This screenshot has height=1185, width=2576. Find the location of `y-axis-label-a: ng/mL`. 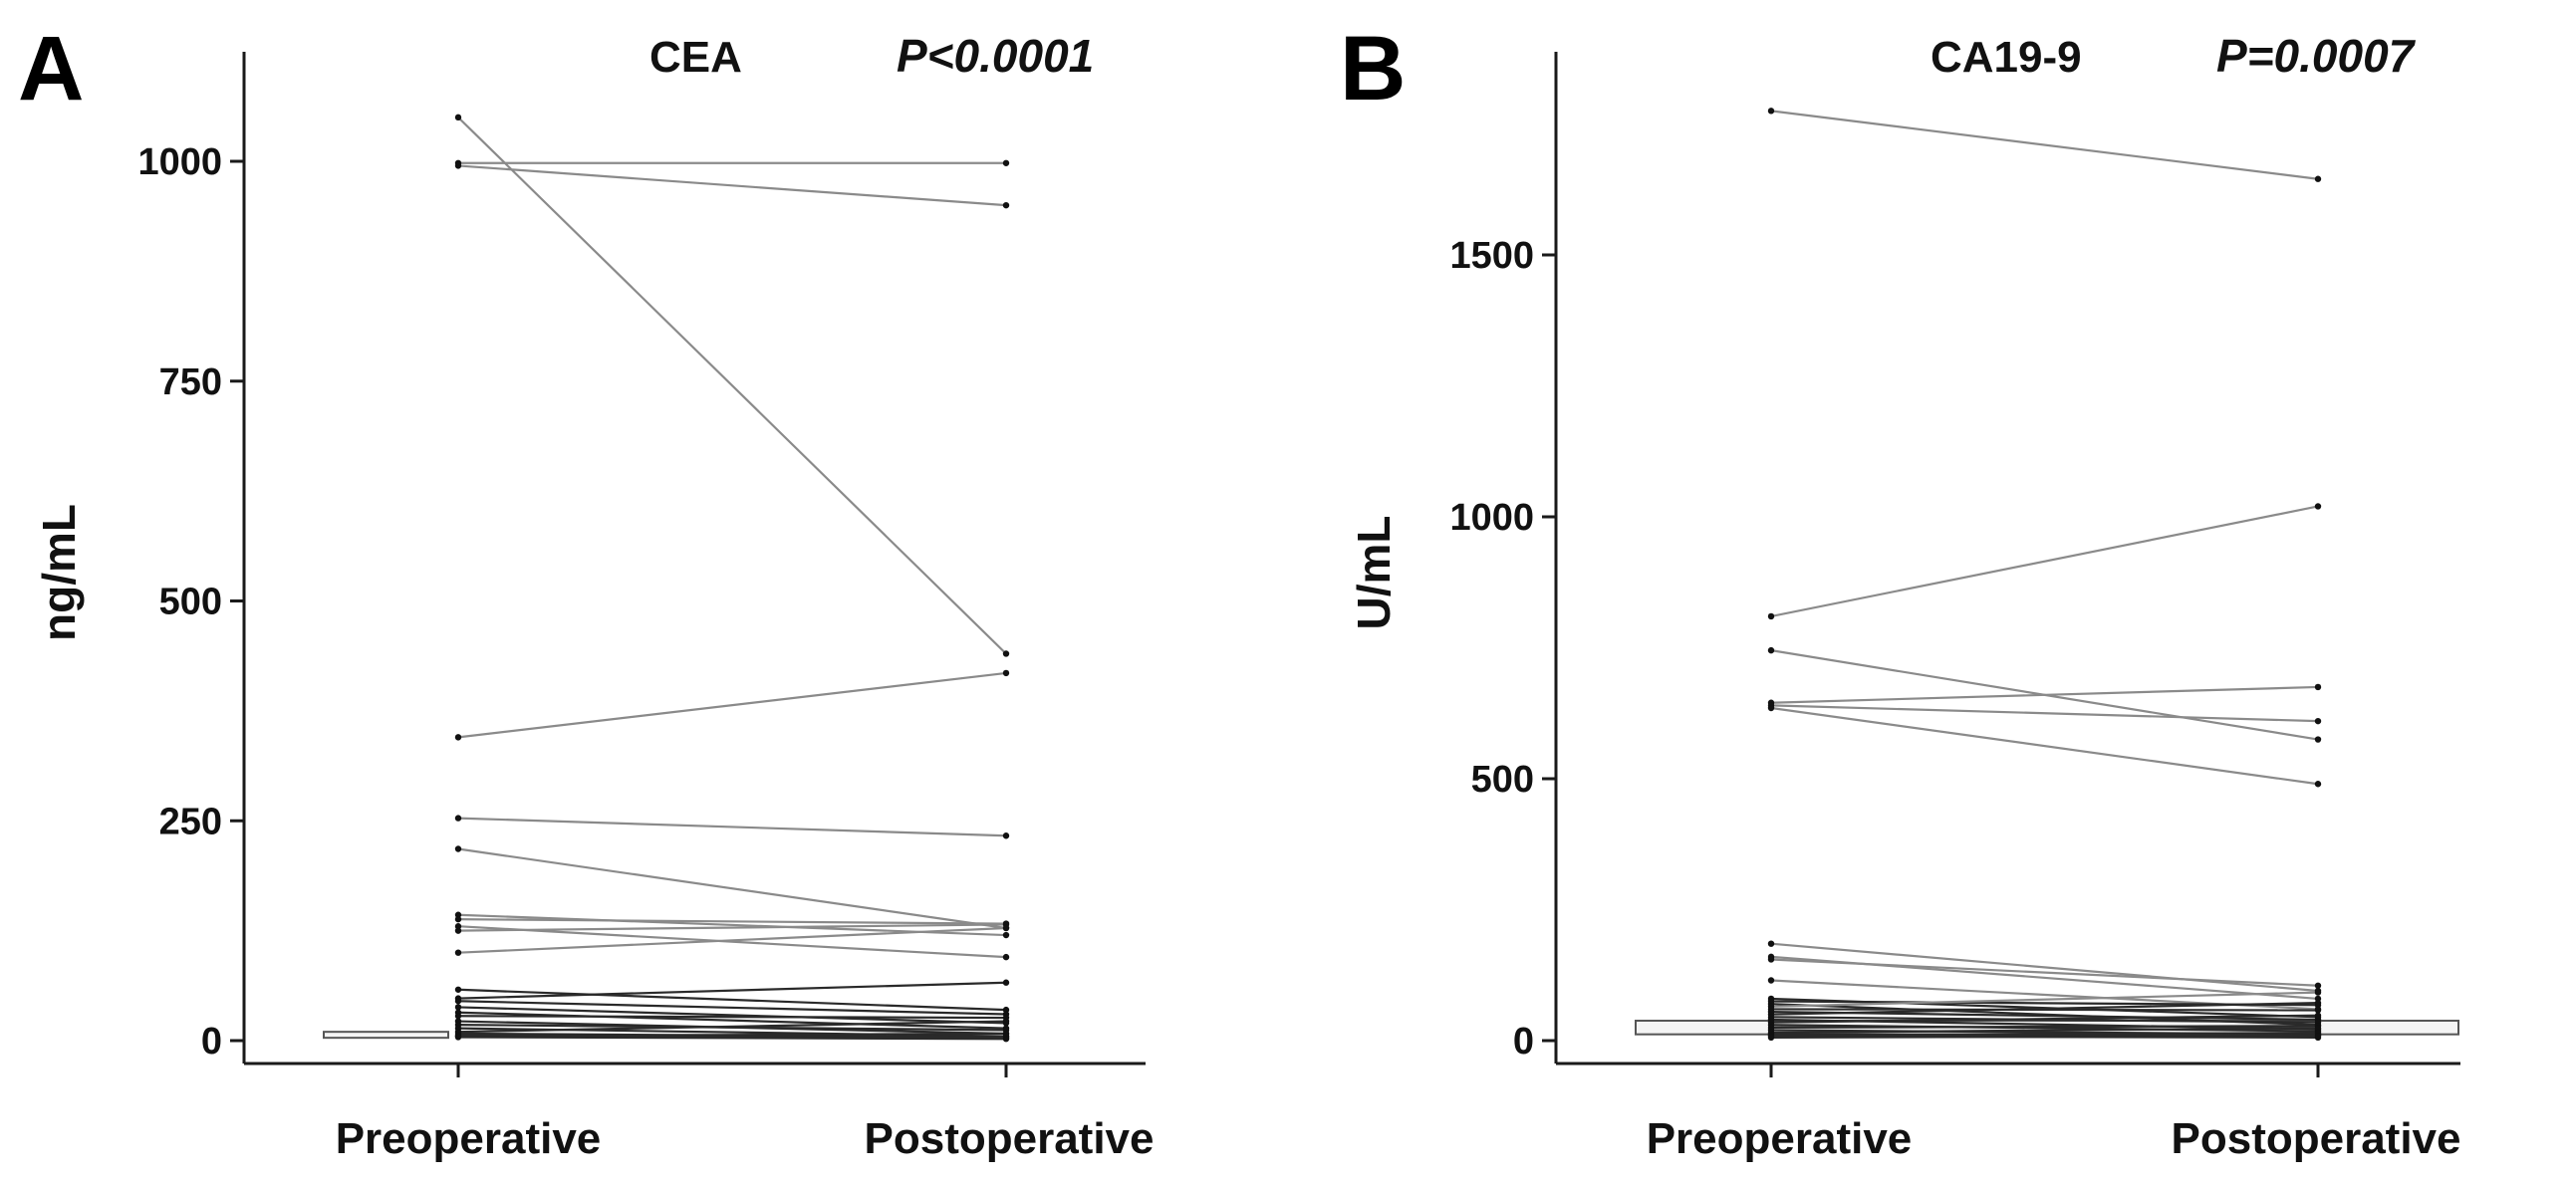

y-axis-label-a: ng/mL is located at coordinates (59, 572).